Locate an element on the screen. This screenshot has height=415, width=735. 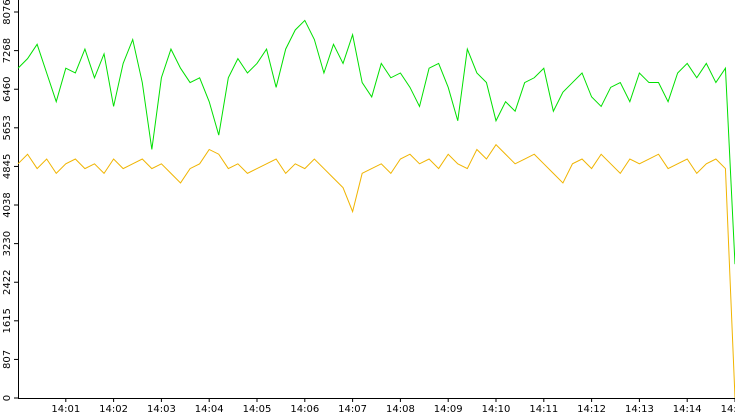
x-tick-label: 14:08 is located at coordinates (400, 409).